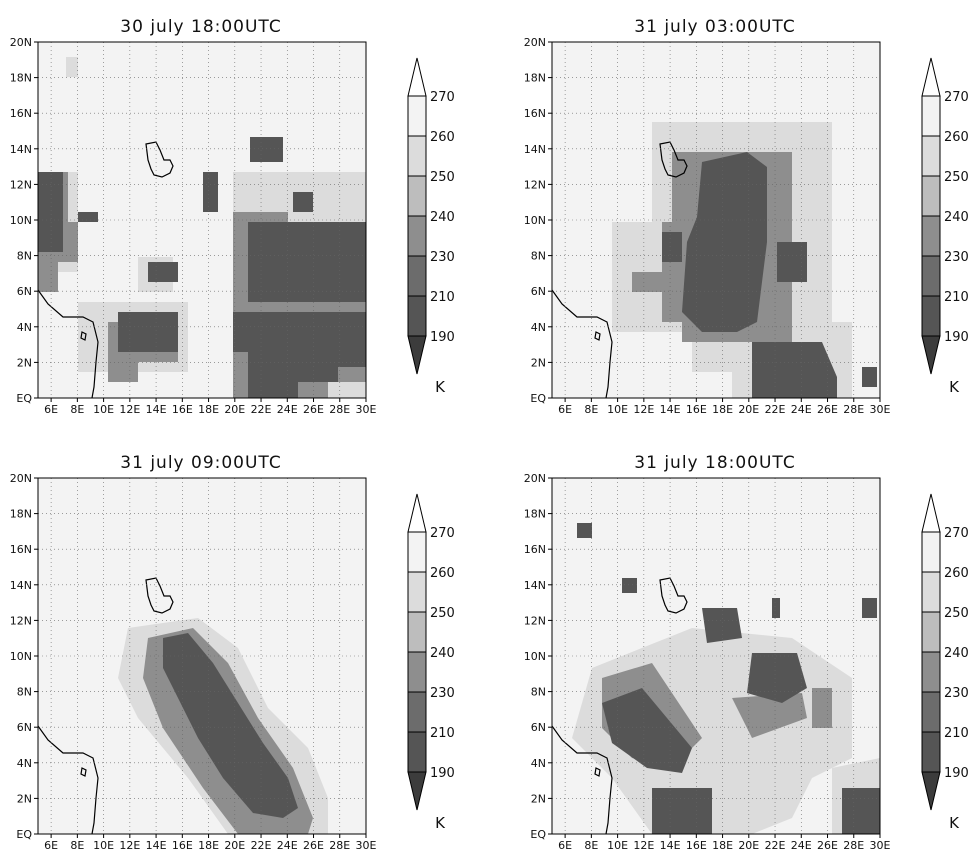 This screenshot has height=855, width=969. Describe the element at coordinates (538, 291) in the screenshot. I see `y-tick-label: 6N` at that location.